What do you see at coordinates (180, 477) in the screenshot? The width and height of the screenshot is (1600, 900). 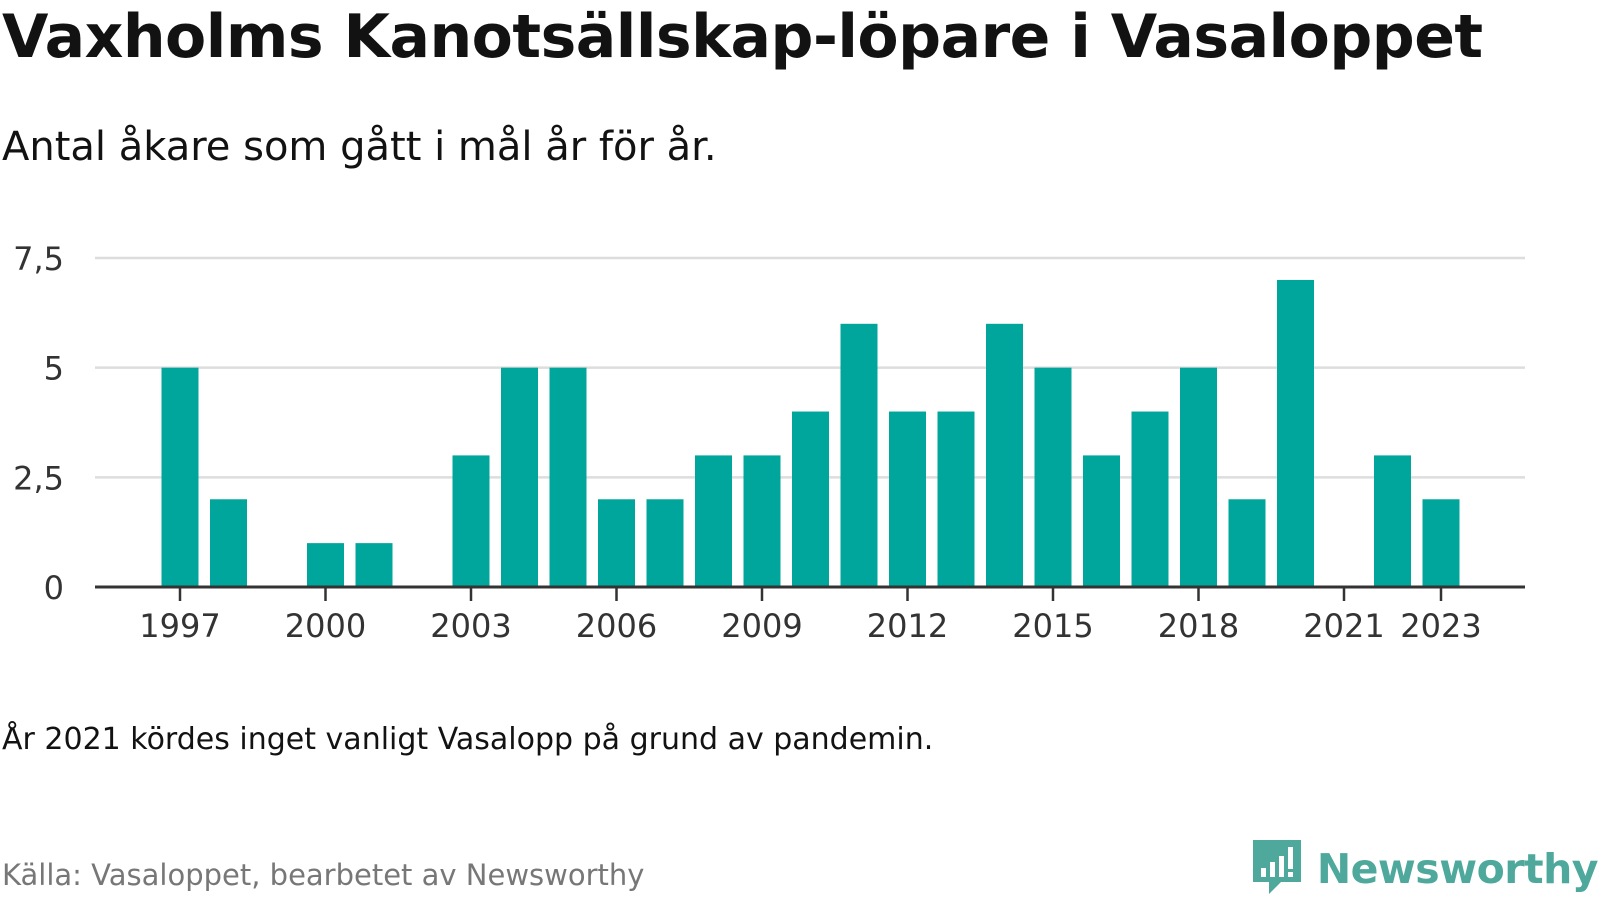 I see `bar-1997` at bounding box center [180, 477].